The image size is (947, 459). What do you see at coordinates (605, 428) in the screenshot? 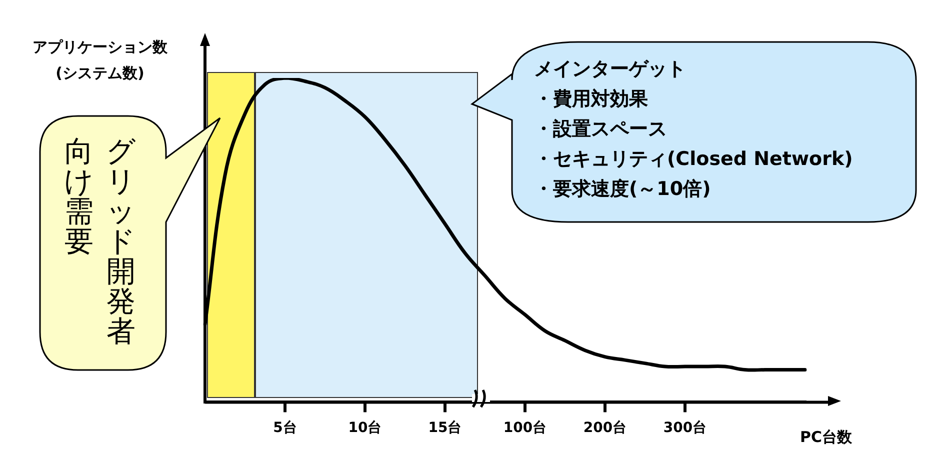
I see `x-tick-label: 200台` at bounding box center [605, 428].